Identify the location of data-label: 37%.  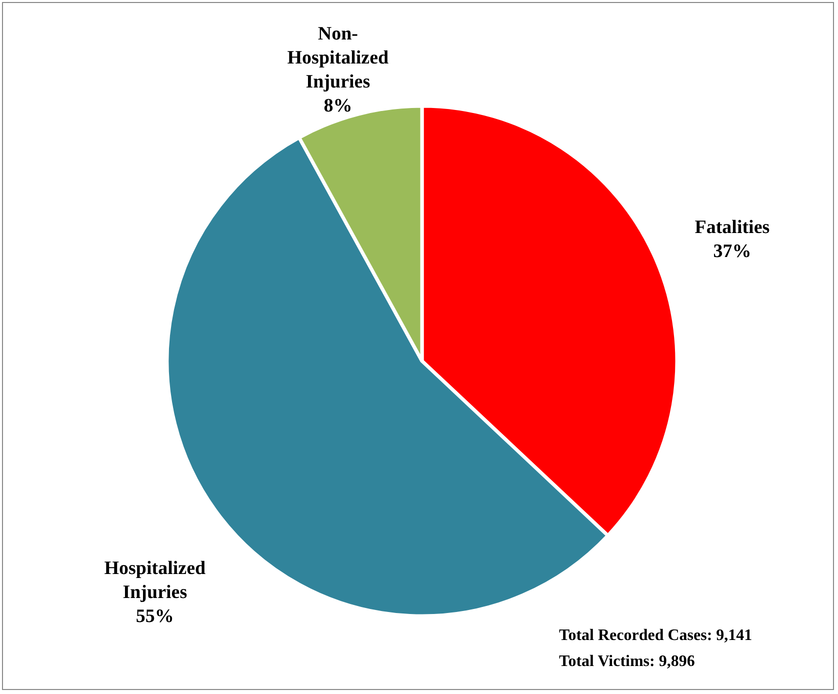
(732, 251).